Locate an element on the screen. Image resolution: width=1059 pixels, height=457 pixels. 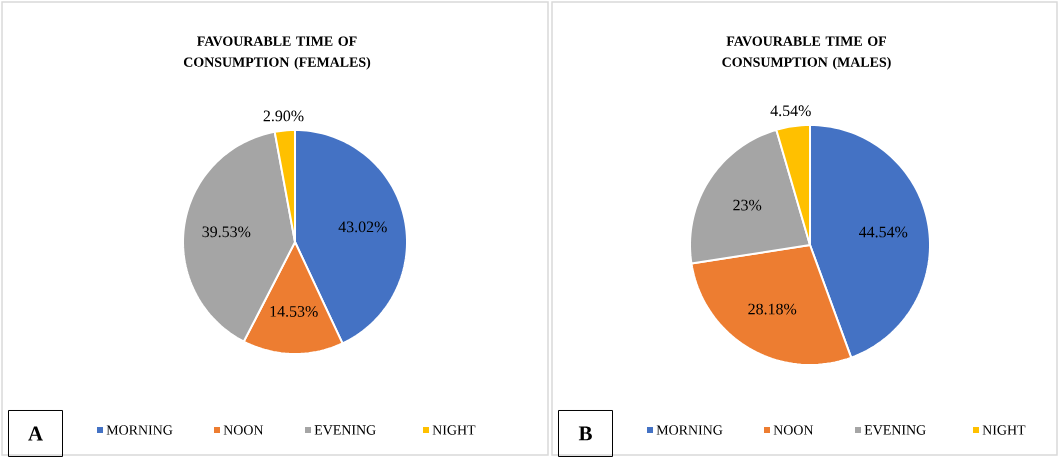
chart-title: FAVOURABLE TIME OF CONSUMPTION (MALES) is located at coordinates (806, 53).